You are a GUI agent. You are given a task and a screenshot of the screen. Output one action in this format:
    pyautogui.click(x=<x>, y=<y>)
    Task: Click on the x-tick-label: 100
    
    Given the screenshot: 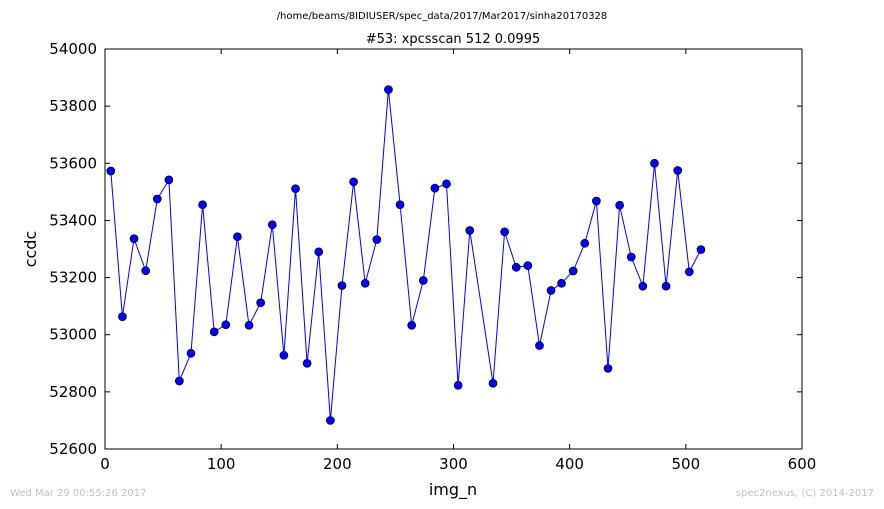 What is the action you would take?
    pyautogui.click(x=221, y=464)
    